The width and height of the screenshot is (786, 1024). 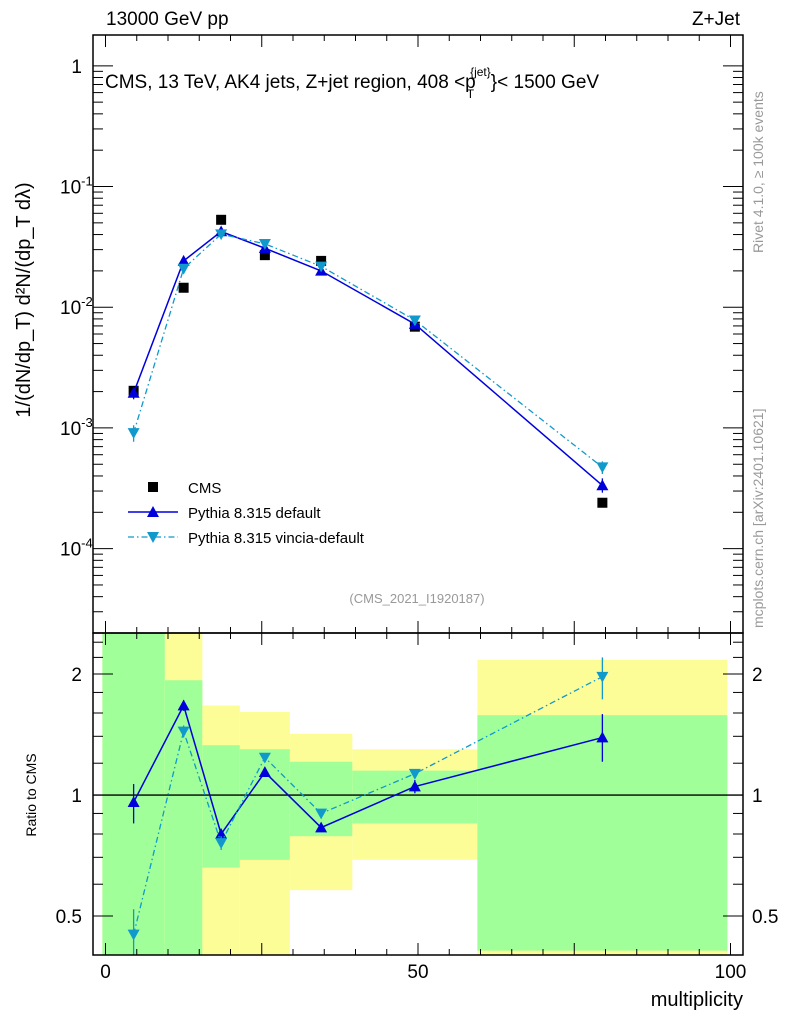 I want to click on y-tick-label: 10⁻⁴, so click(x=76, y=548).